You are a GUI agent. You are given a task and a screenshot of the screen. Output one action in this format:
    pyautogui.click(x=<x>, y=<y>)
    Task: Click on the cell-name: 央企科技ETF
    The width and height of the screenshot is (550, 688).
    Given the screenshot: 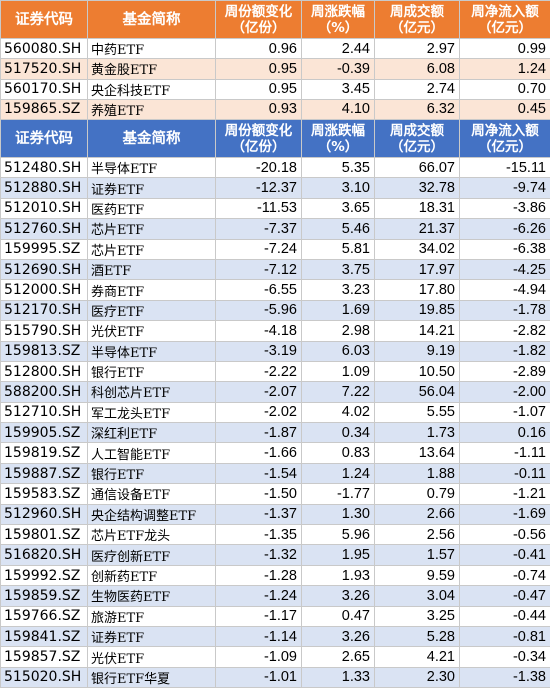 What is the action you would take?
    pyautogui.click(x=152, y=89)
    